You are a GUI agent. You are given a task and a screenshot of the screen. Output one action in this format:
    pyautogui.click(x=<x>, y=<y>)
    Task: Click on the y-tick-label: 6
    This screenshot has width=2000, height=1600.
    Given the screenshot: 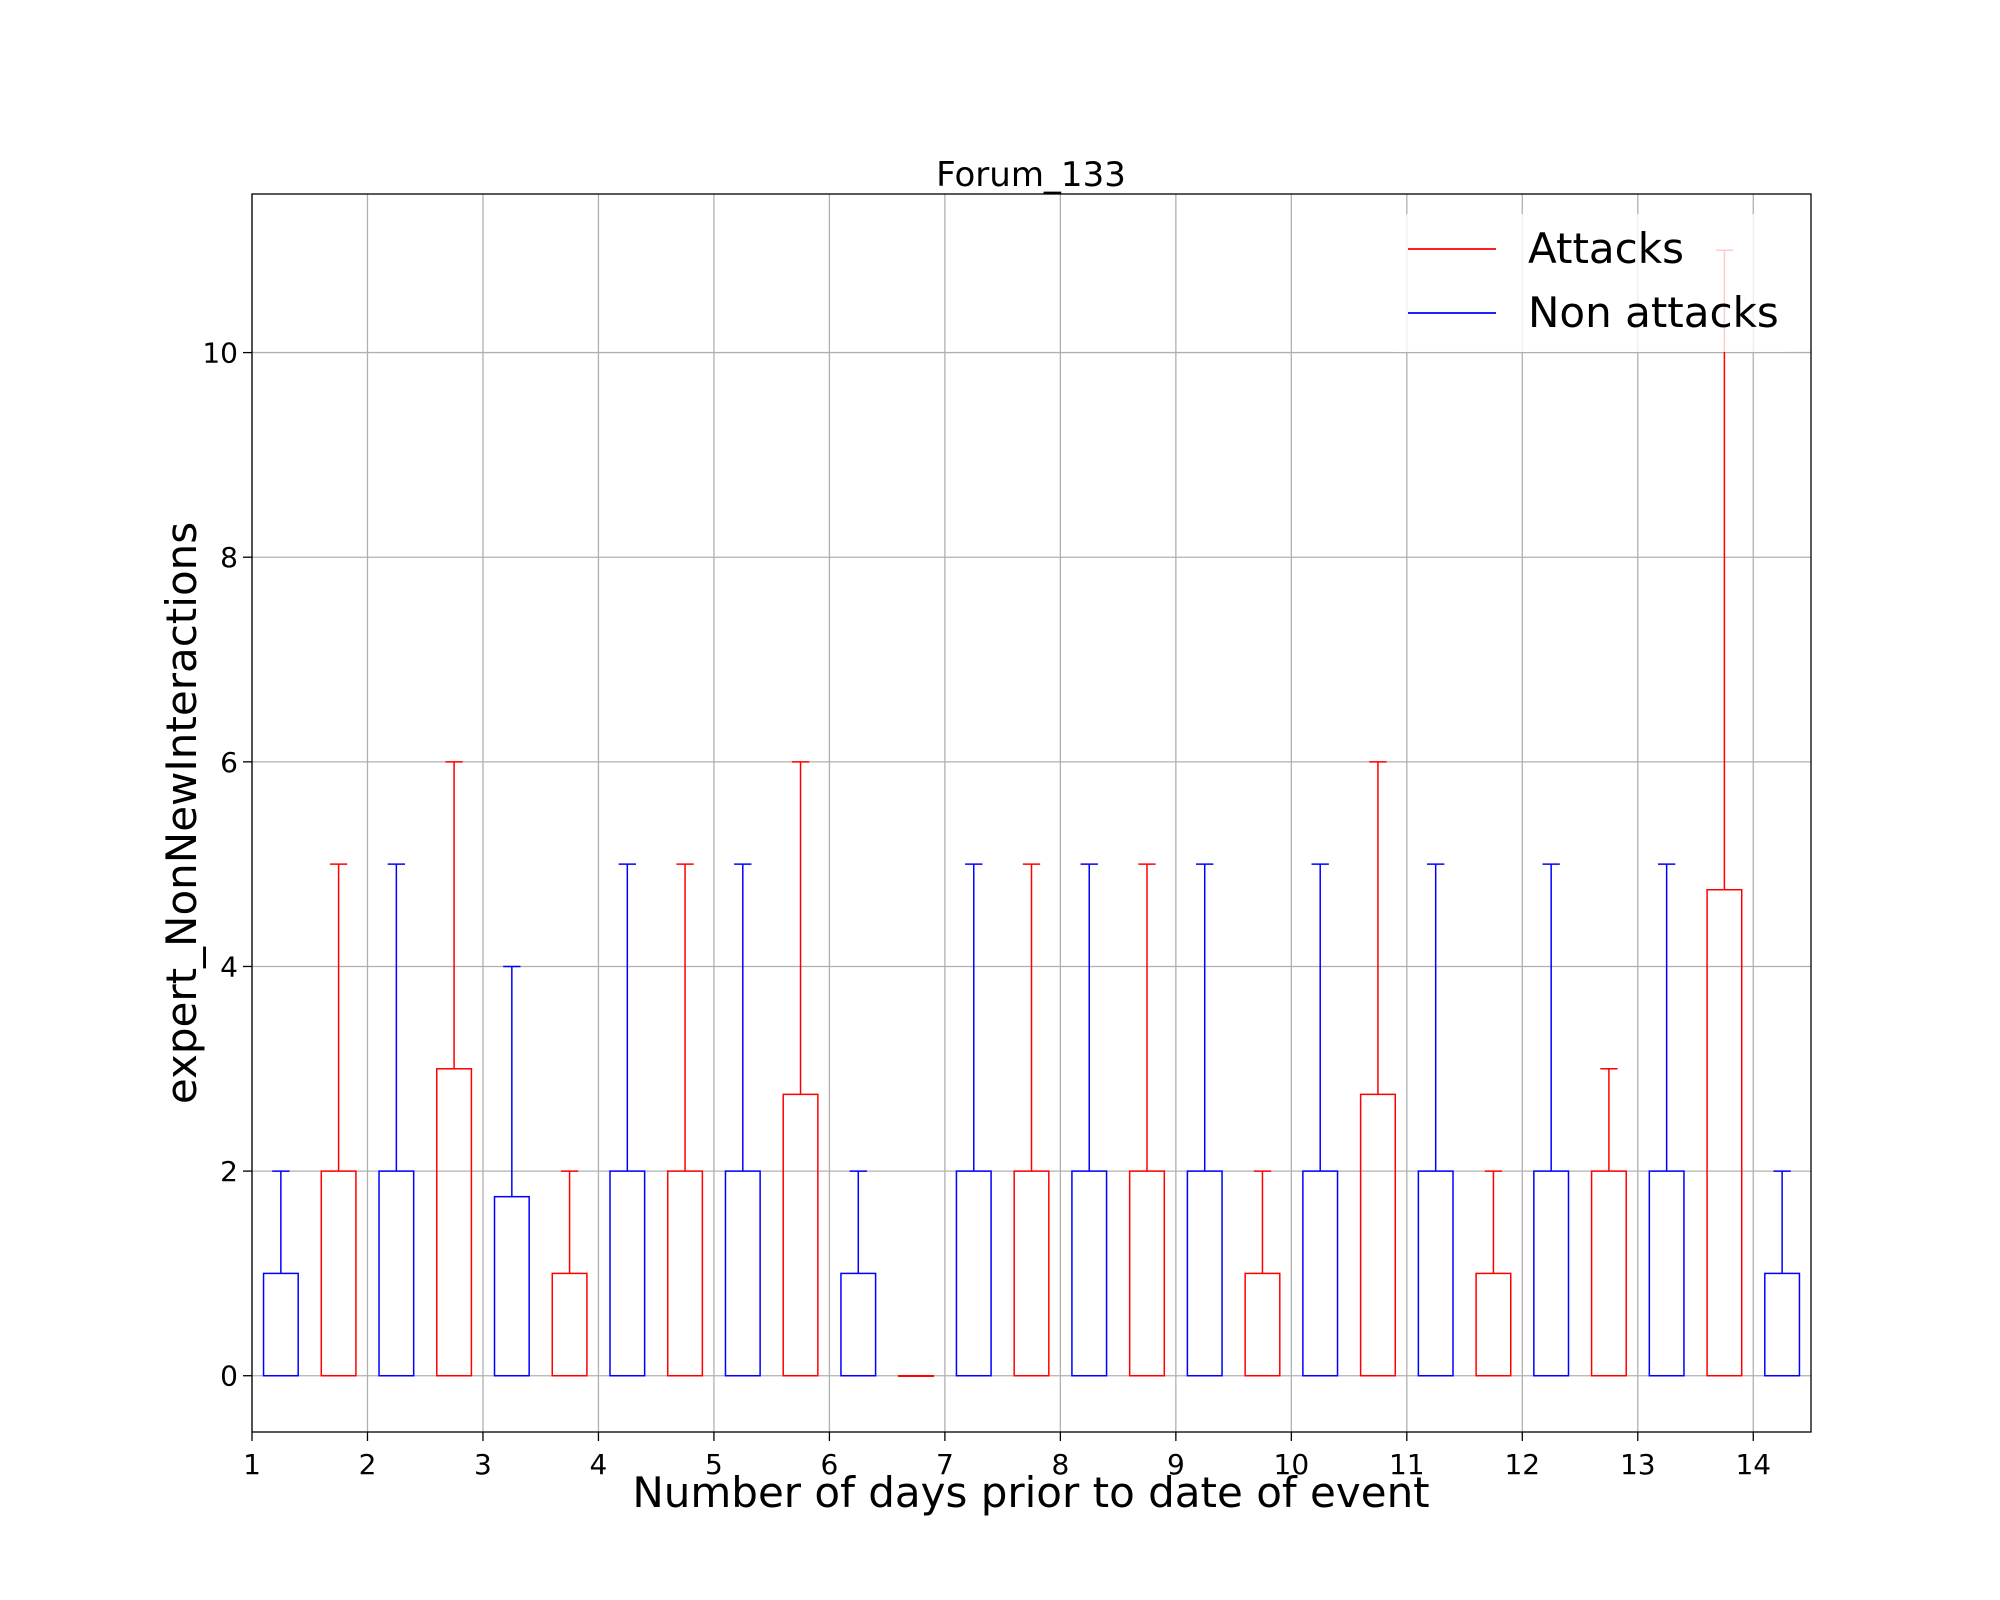 What is the action you would take?
    pyautogui.click(x=229, y=762)
    